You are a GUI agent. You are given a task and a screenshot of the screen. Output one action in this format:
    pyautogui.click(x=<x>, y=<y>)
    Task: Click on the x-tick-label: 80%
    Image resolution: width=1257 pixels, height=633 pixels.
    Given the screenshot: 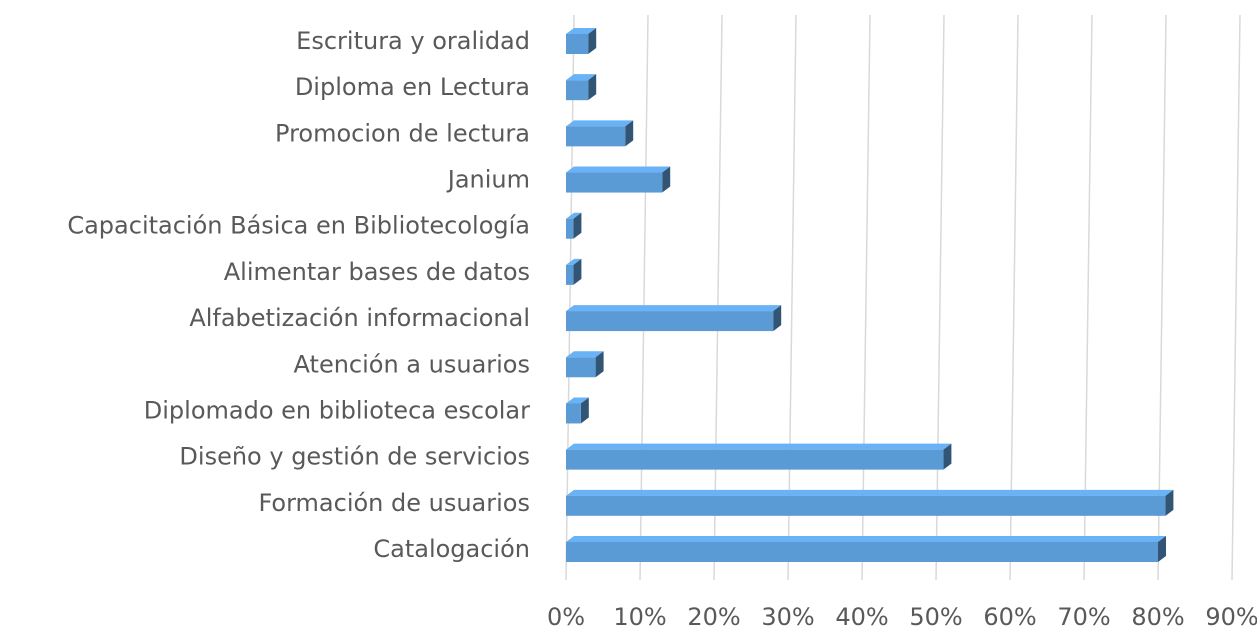 What is the action you would take?
    pyautogui.click(x=1157, y=617)
    